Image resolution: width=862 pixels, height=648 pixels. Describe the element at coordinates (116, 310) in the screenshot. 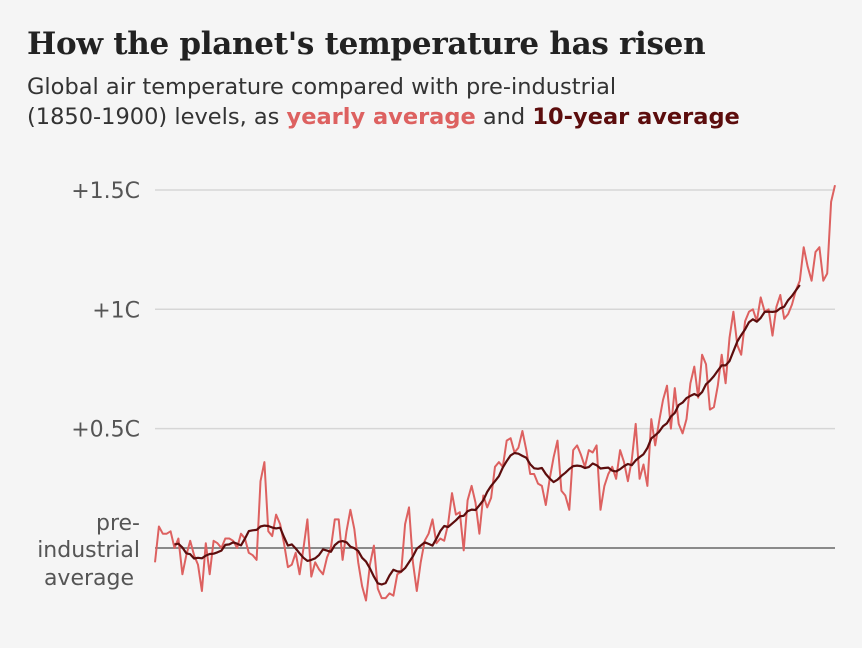

I see `y-tick-label: +1C` at that location.